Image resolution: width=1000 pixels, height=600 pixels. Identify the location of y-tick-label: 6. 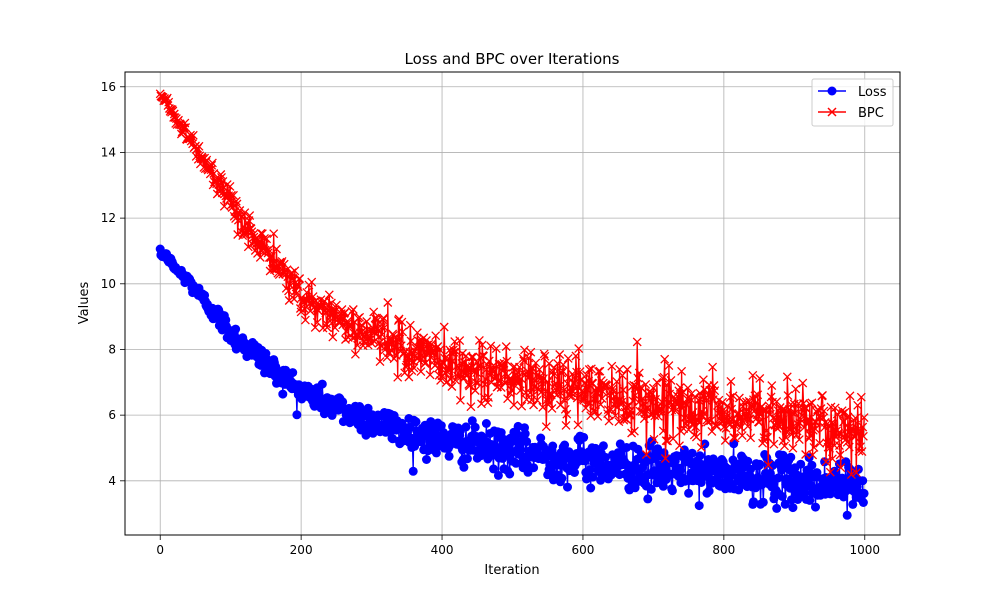
(112, 415).